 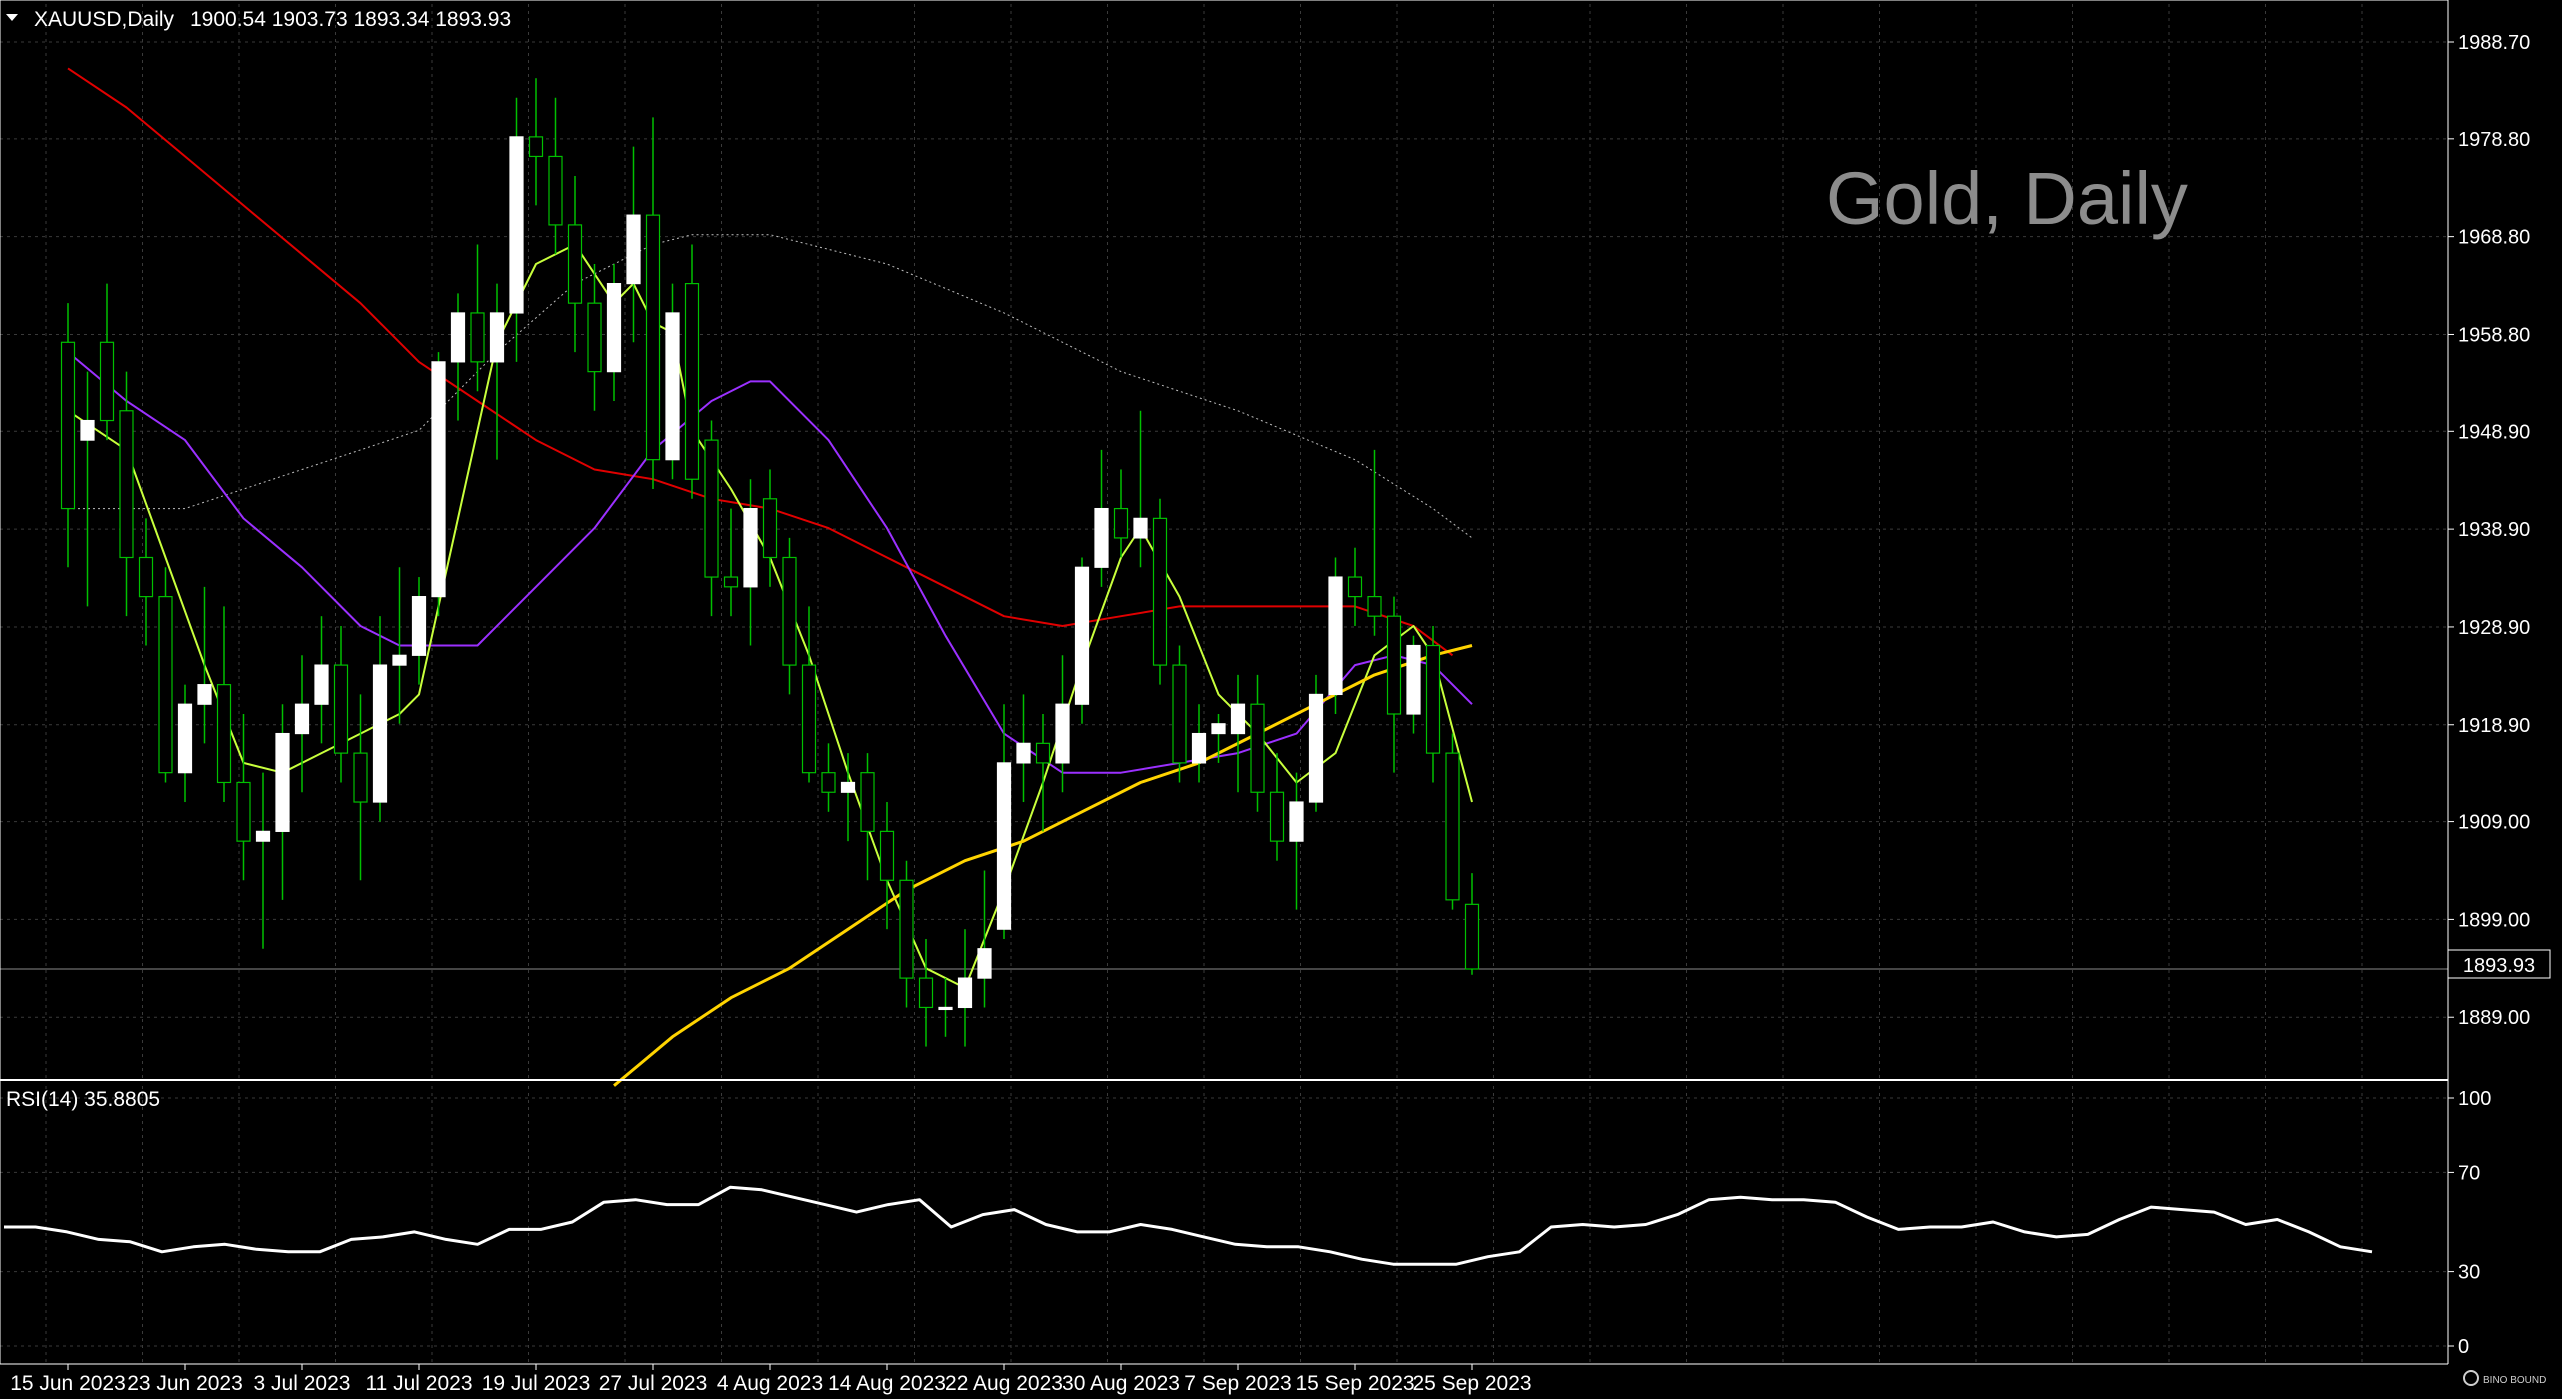 I want to click on rsi-tick-label: 70, so click(x=2469, y=1173).